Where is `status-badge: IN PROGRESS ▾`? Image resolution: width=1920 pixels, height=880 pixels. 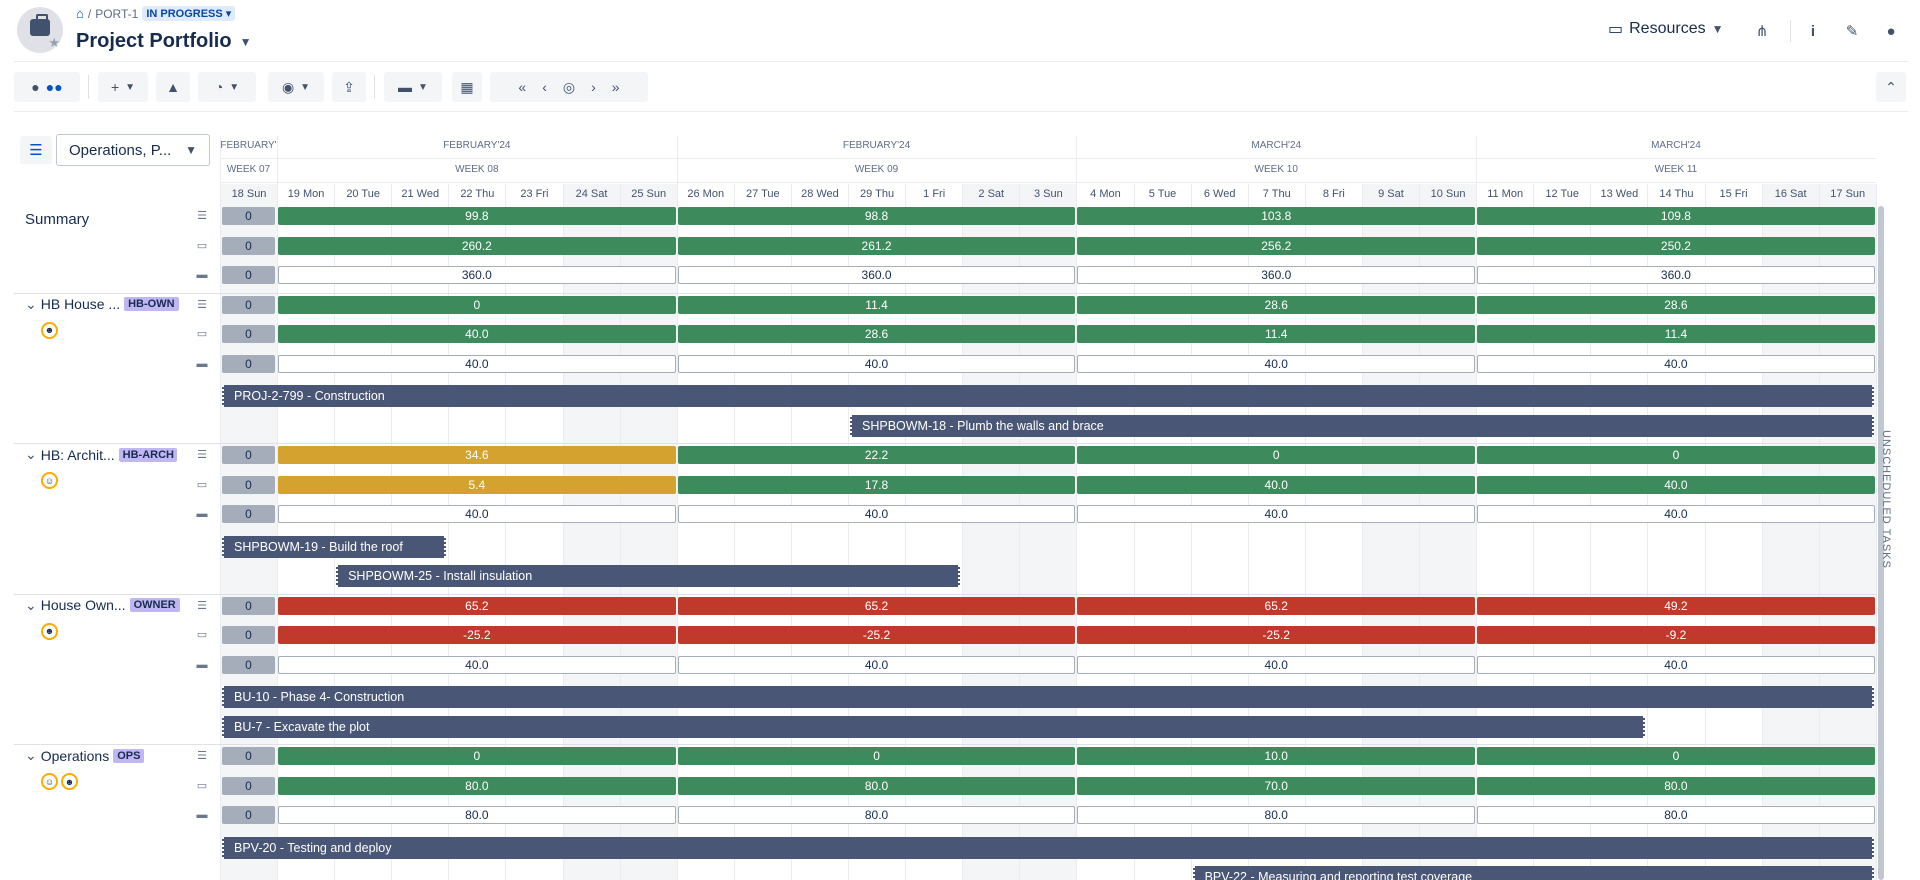
status-badge: IN PROGRESS ▾ is located at coordinates (189, 13).